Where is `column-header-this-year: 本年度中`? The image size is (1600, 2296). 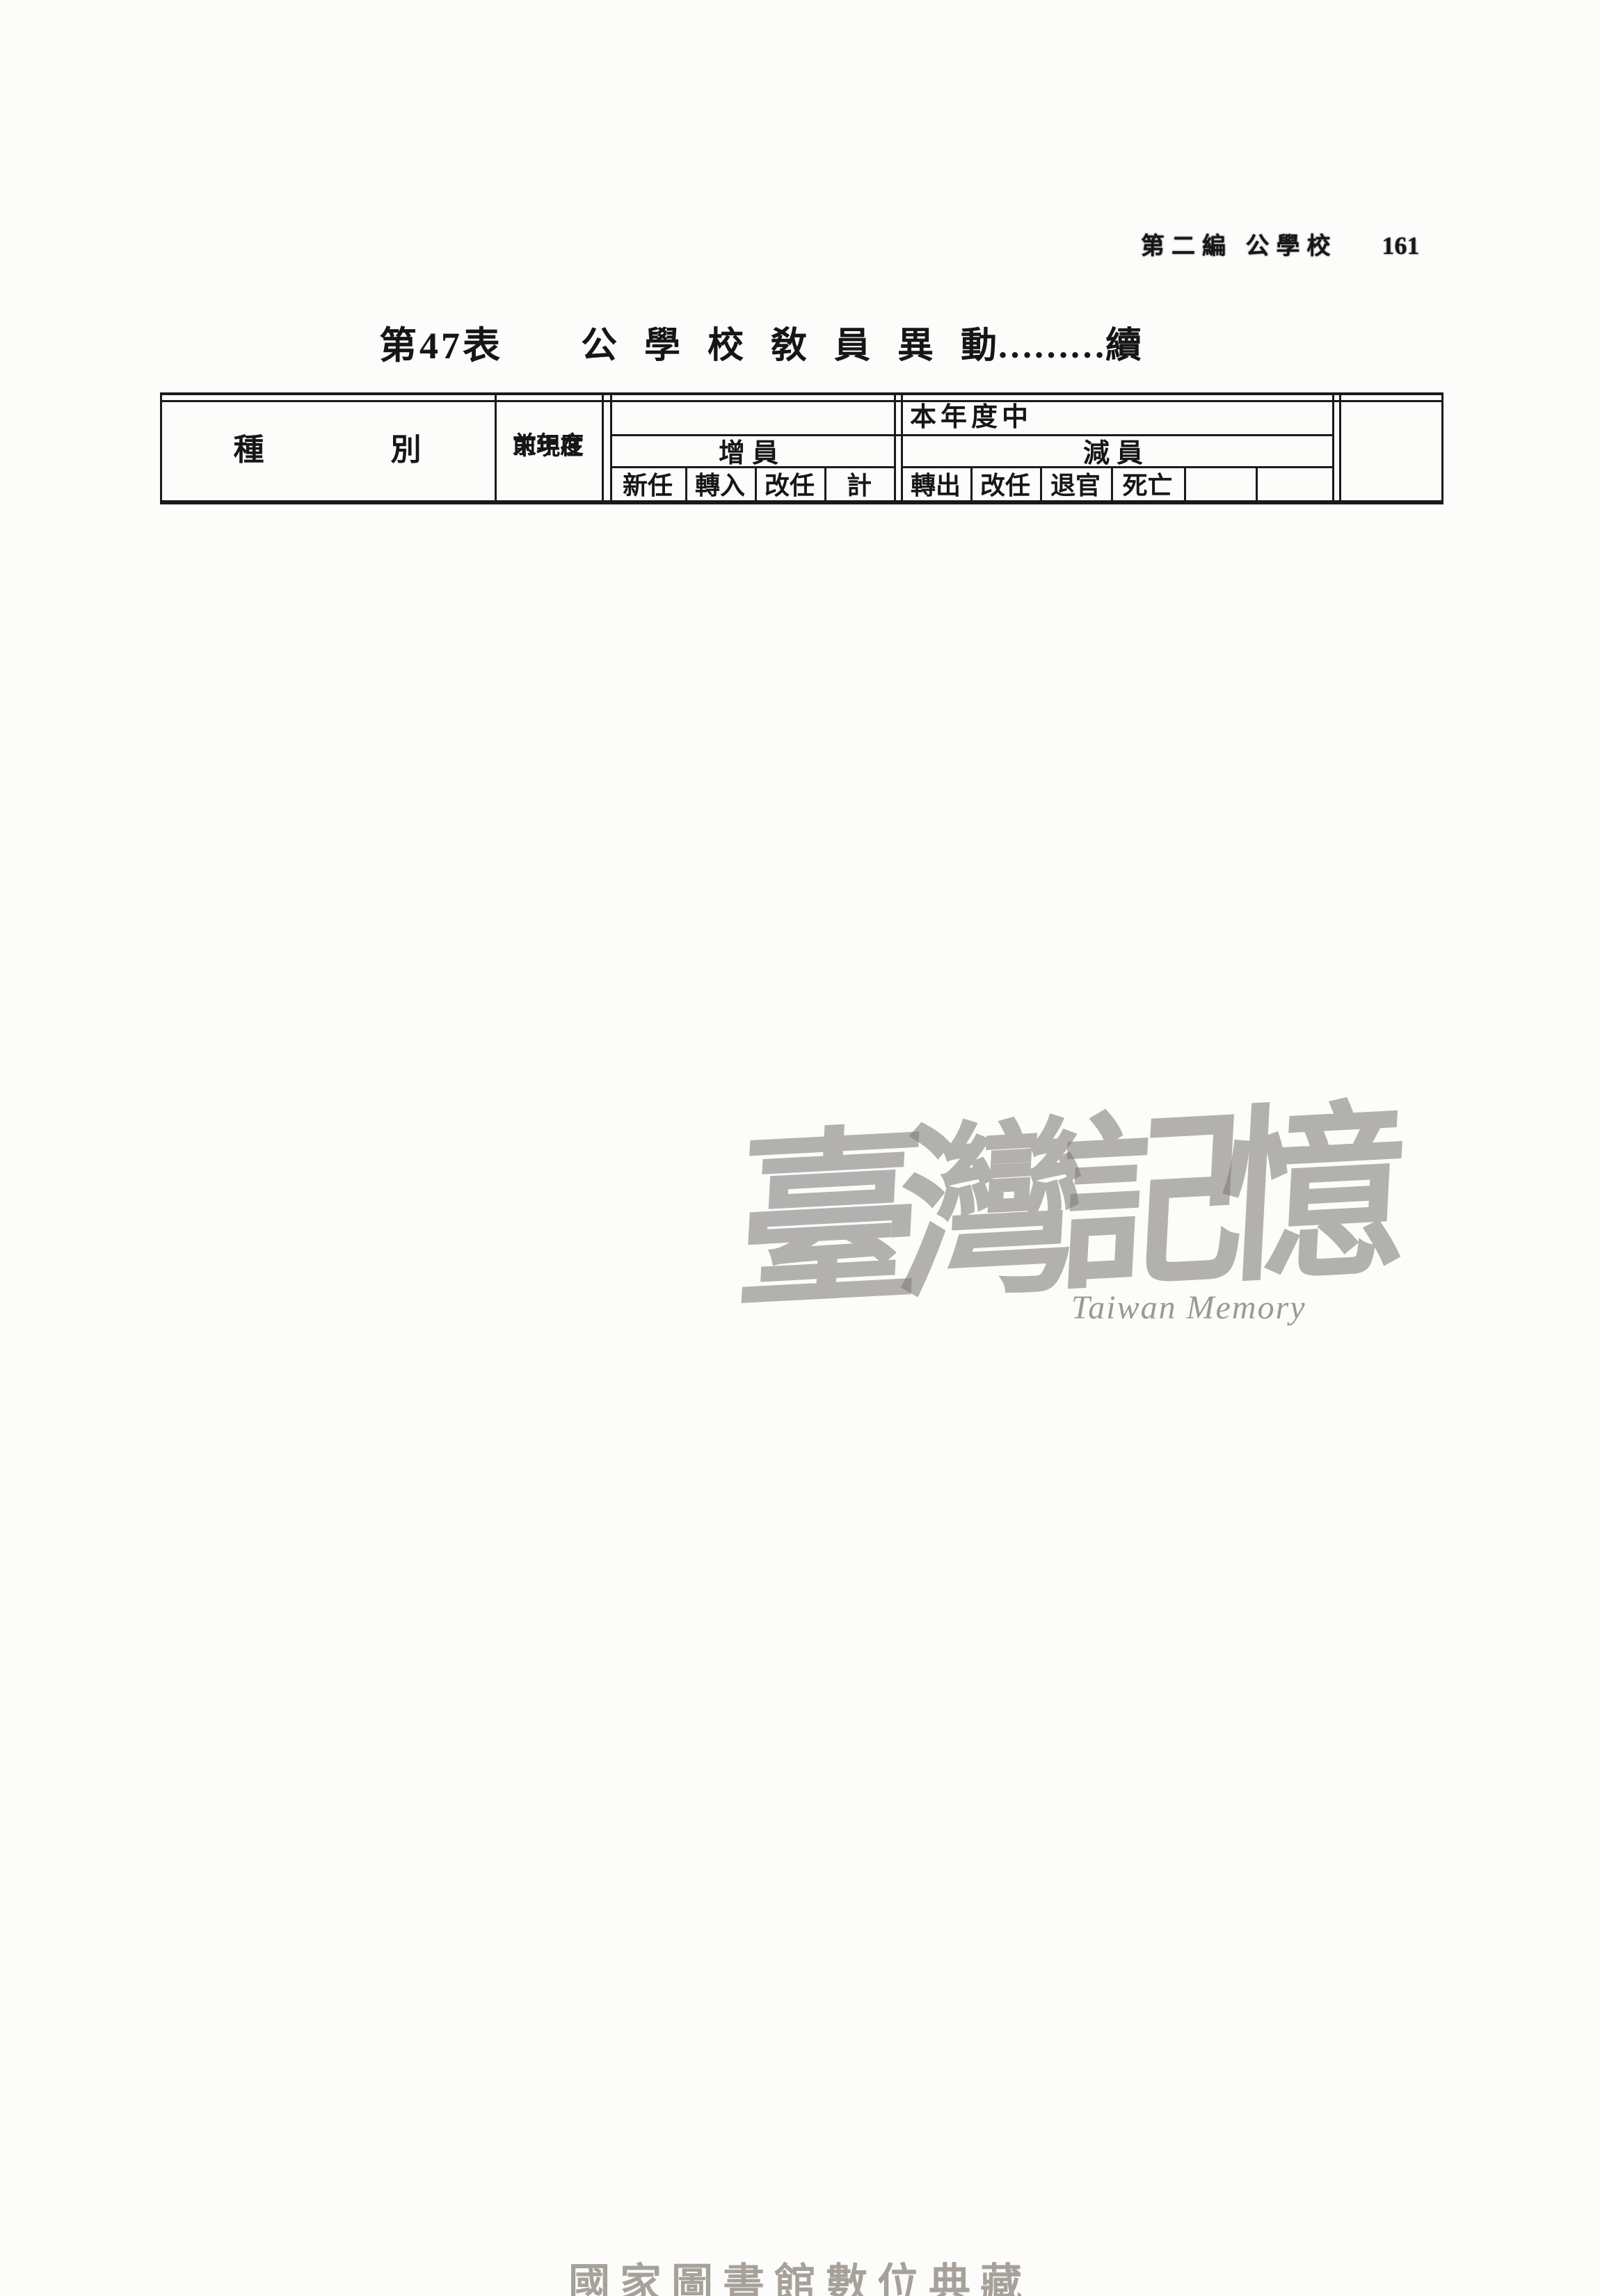
column-header-this-year: 本年度中 is located at coordinates (970, 417).